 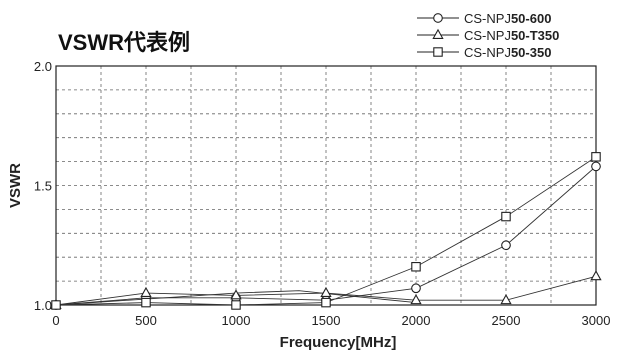 I want to click on legend: CS-NPJ50-600 CS-NPJ50-T350 CS-NPJ50-350, so click(x=488, y=35).